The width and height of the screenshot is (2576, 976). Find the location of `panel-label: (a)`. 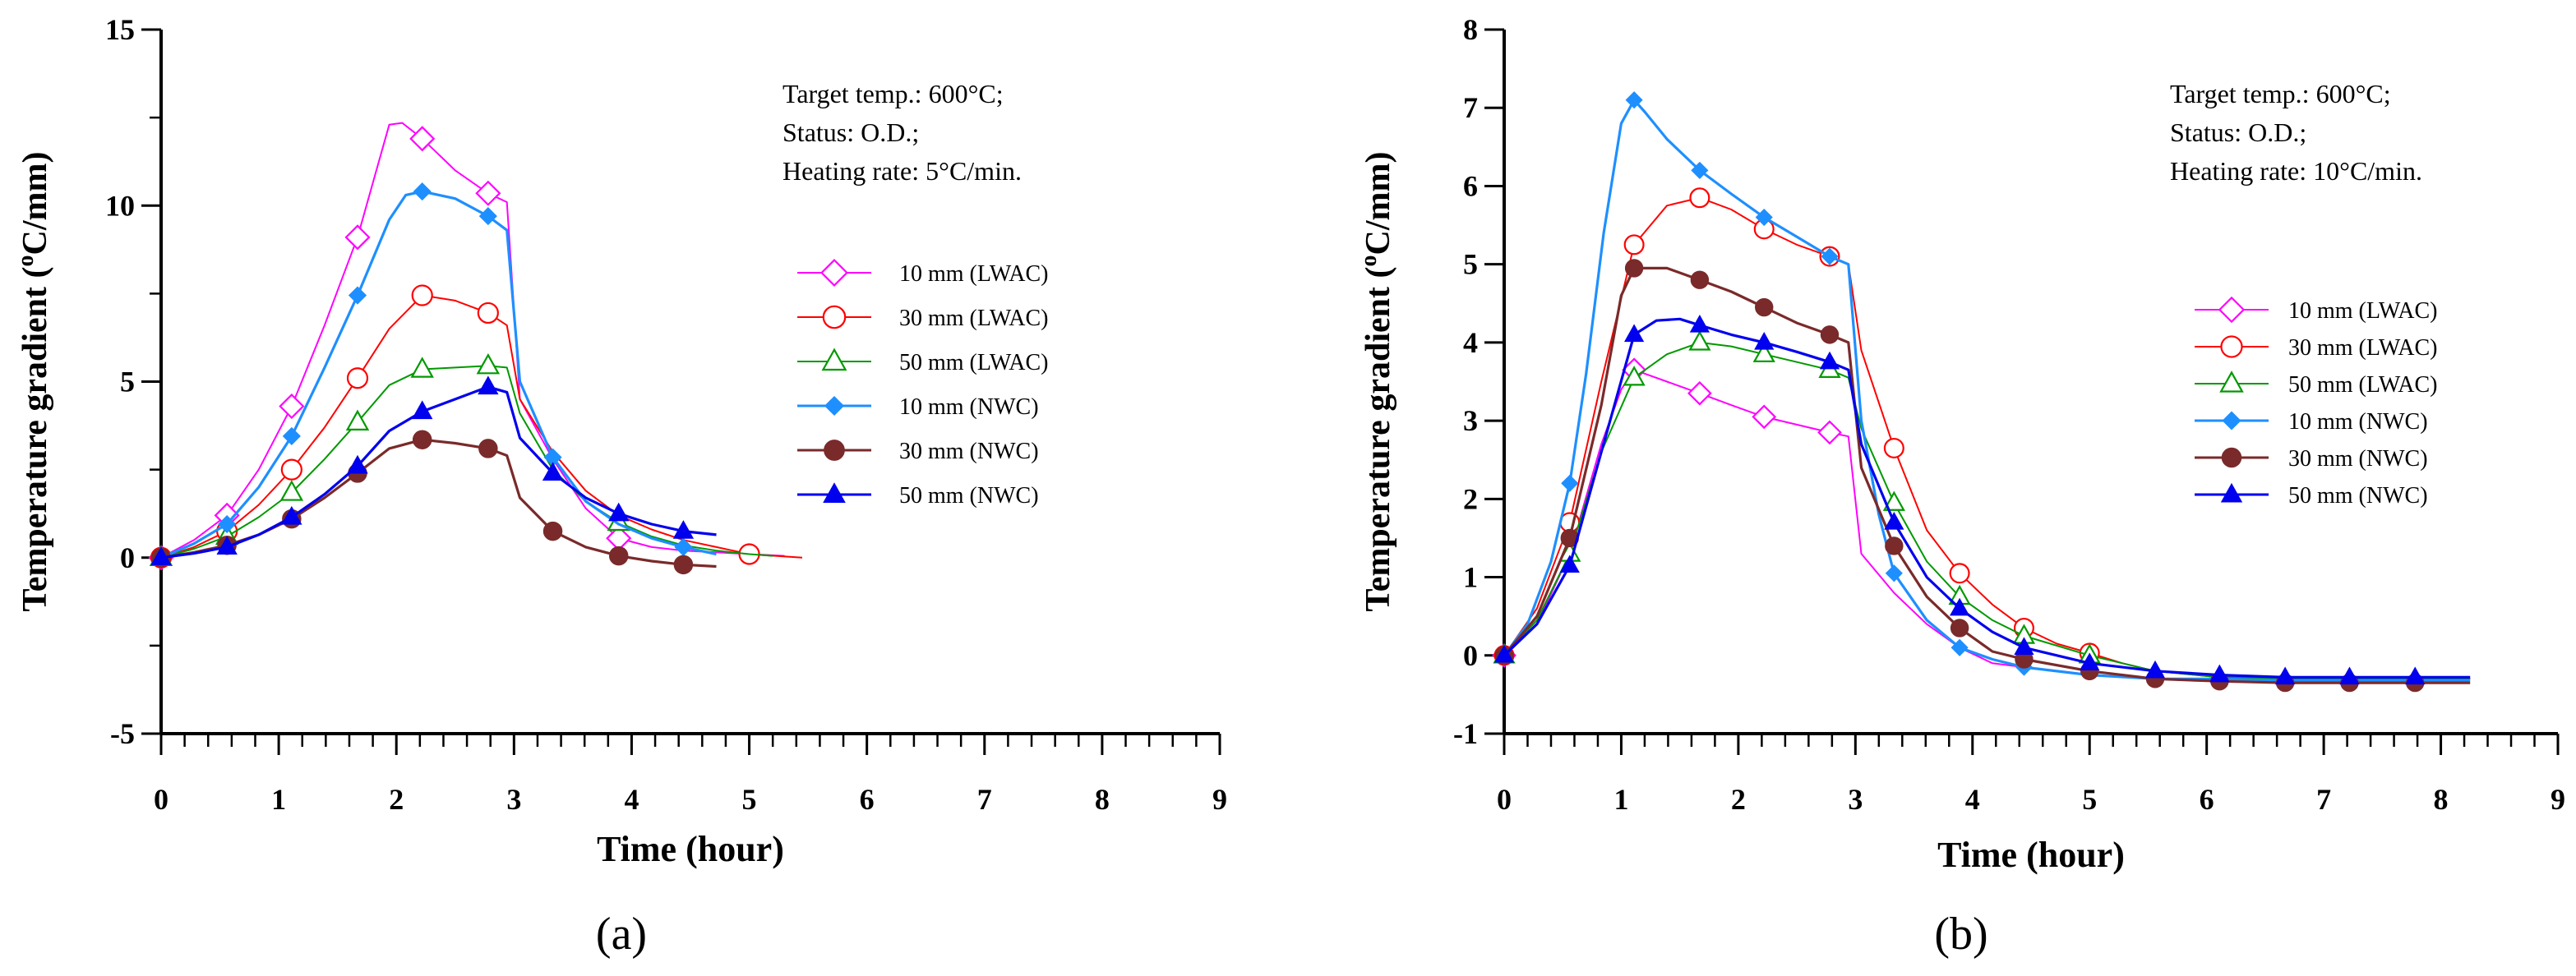

panel-label: (a) is located at coordinates (622, 935).